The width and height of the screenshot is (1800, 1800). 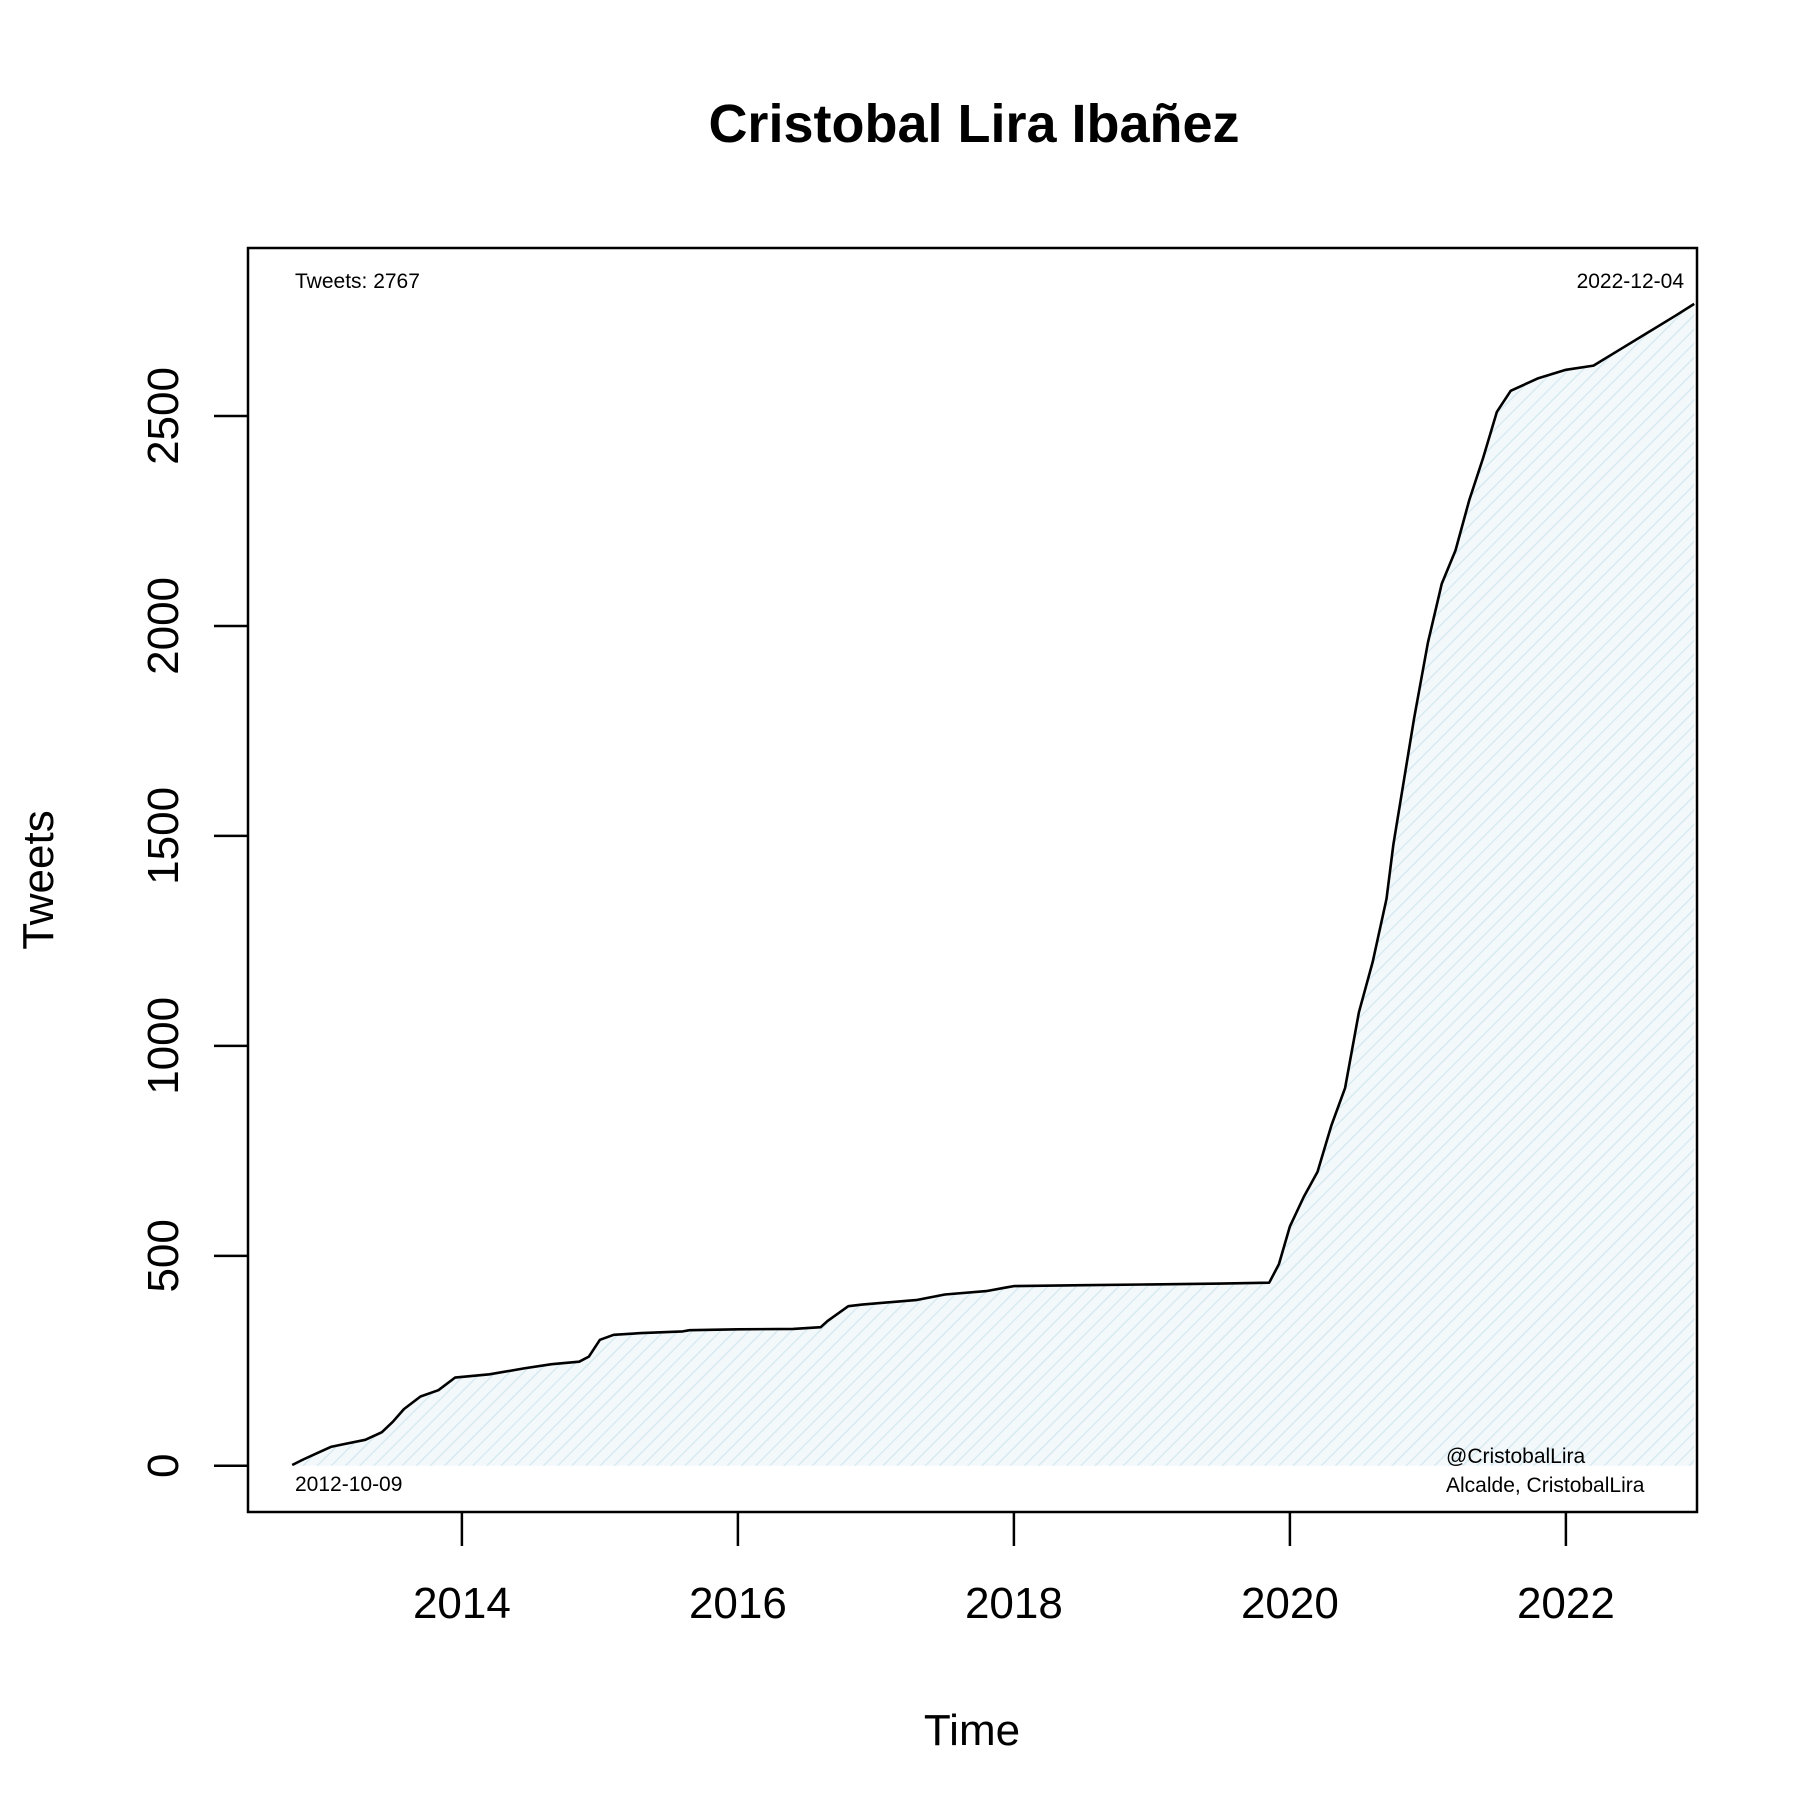 What do you see at coordinates (163, 416) in the screenshot?
I see `y-tick-label: 2500` at bounding box center [163, 416].